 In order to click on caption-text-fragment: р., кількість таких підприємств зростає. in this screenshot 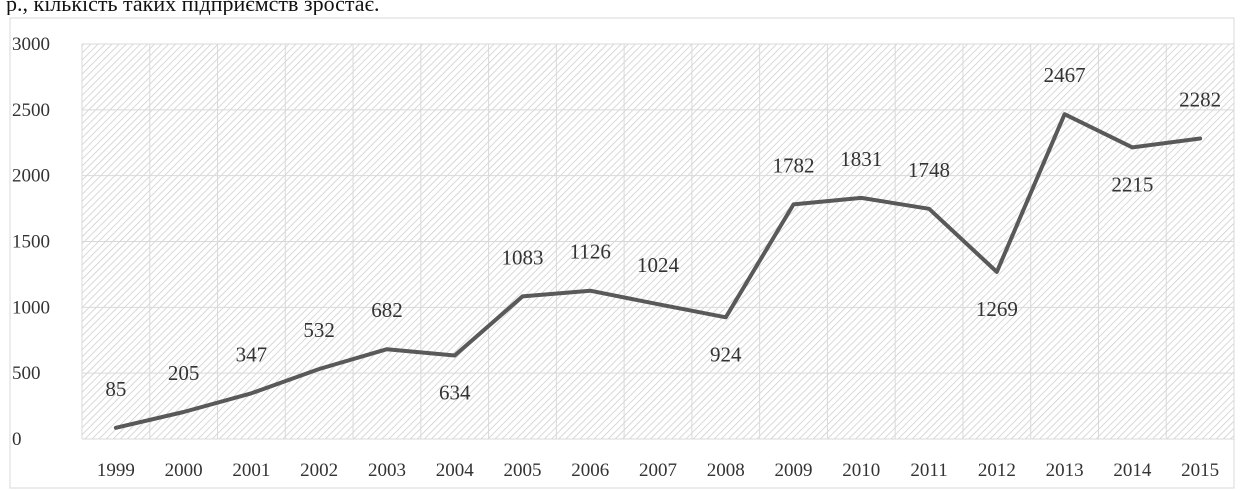, I will do `click(193, 7)`.